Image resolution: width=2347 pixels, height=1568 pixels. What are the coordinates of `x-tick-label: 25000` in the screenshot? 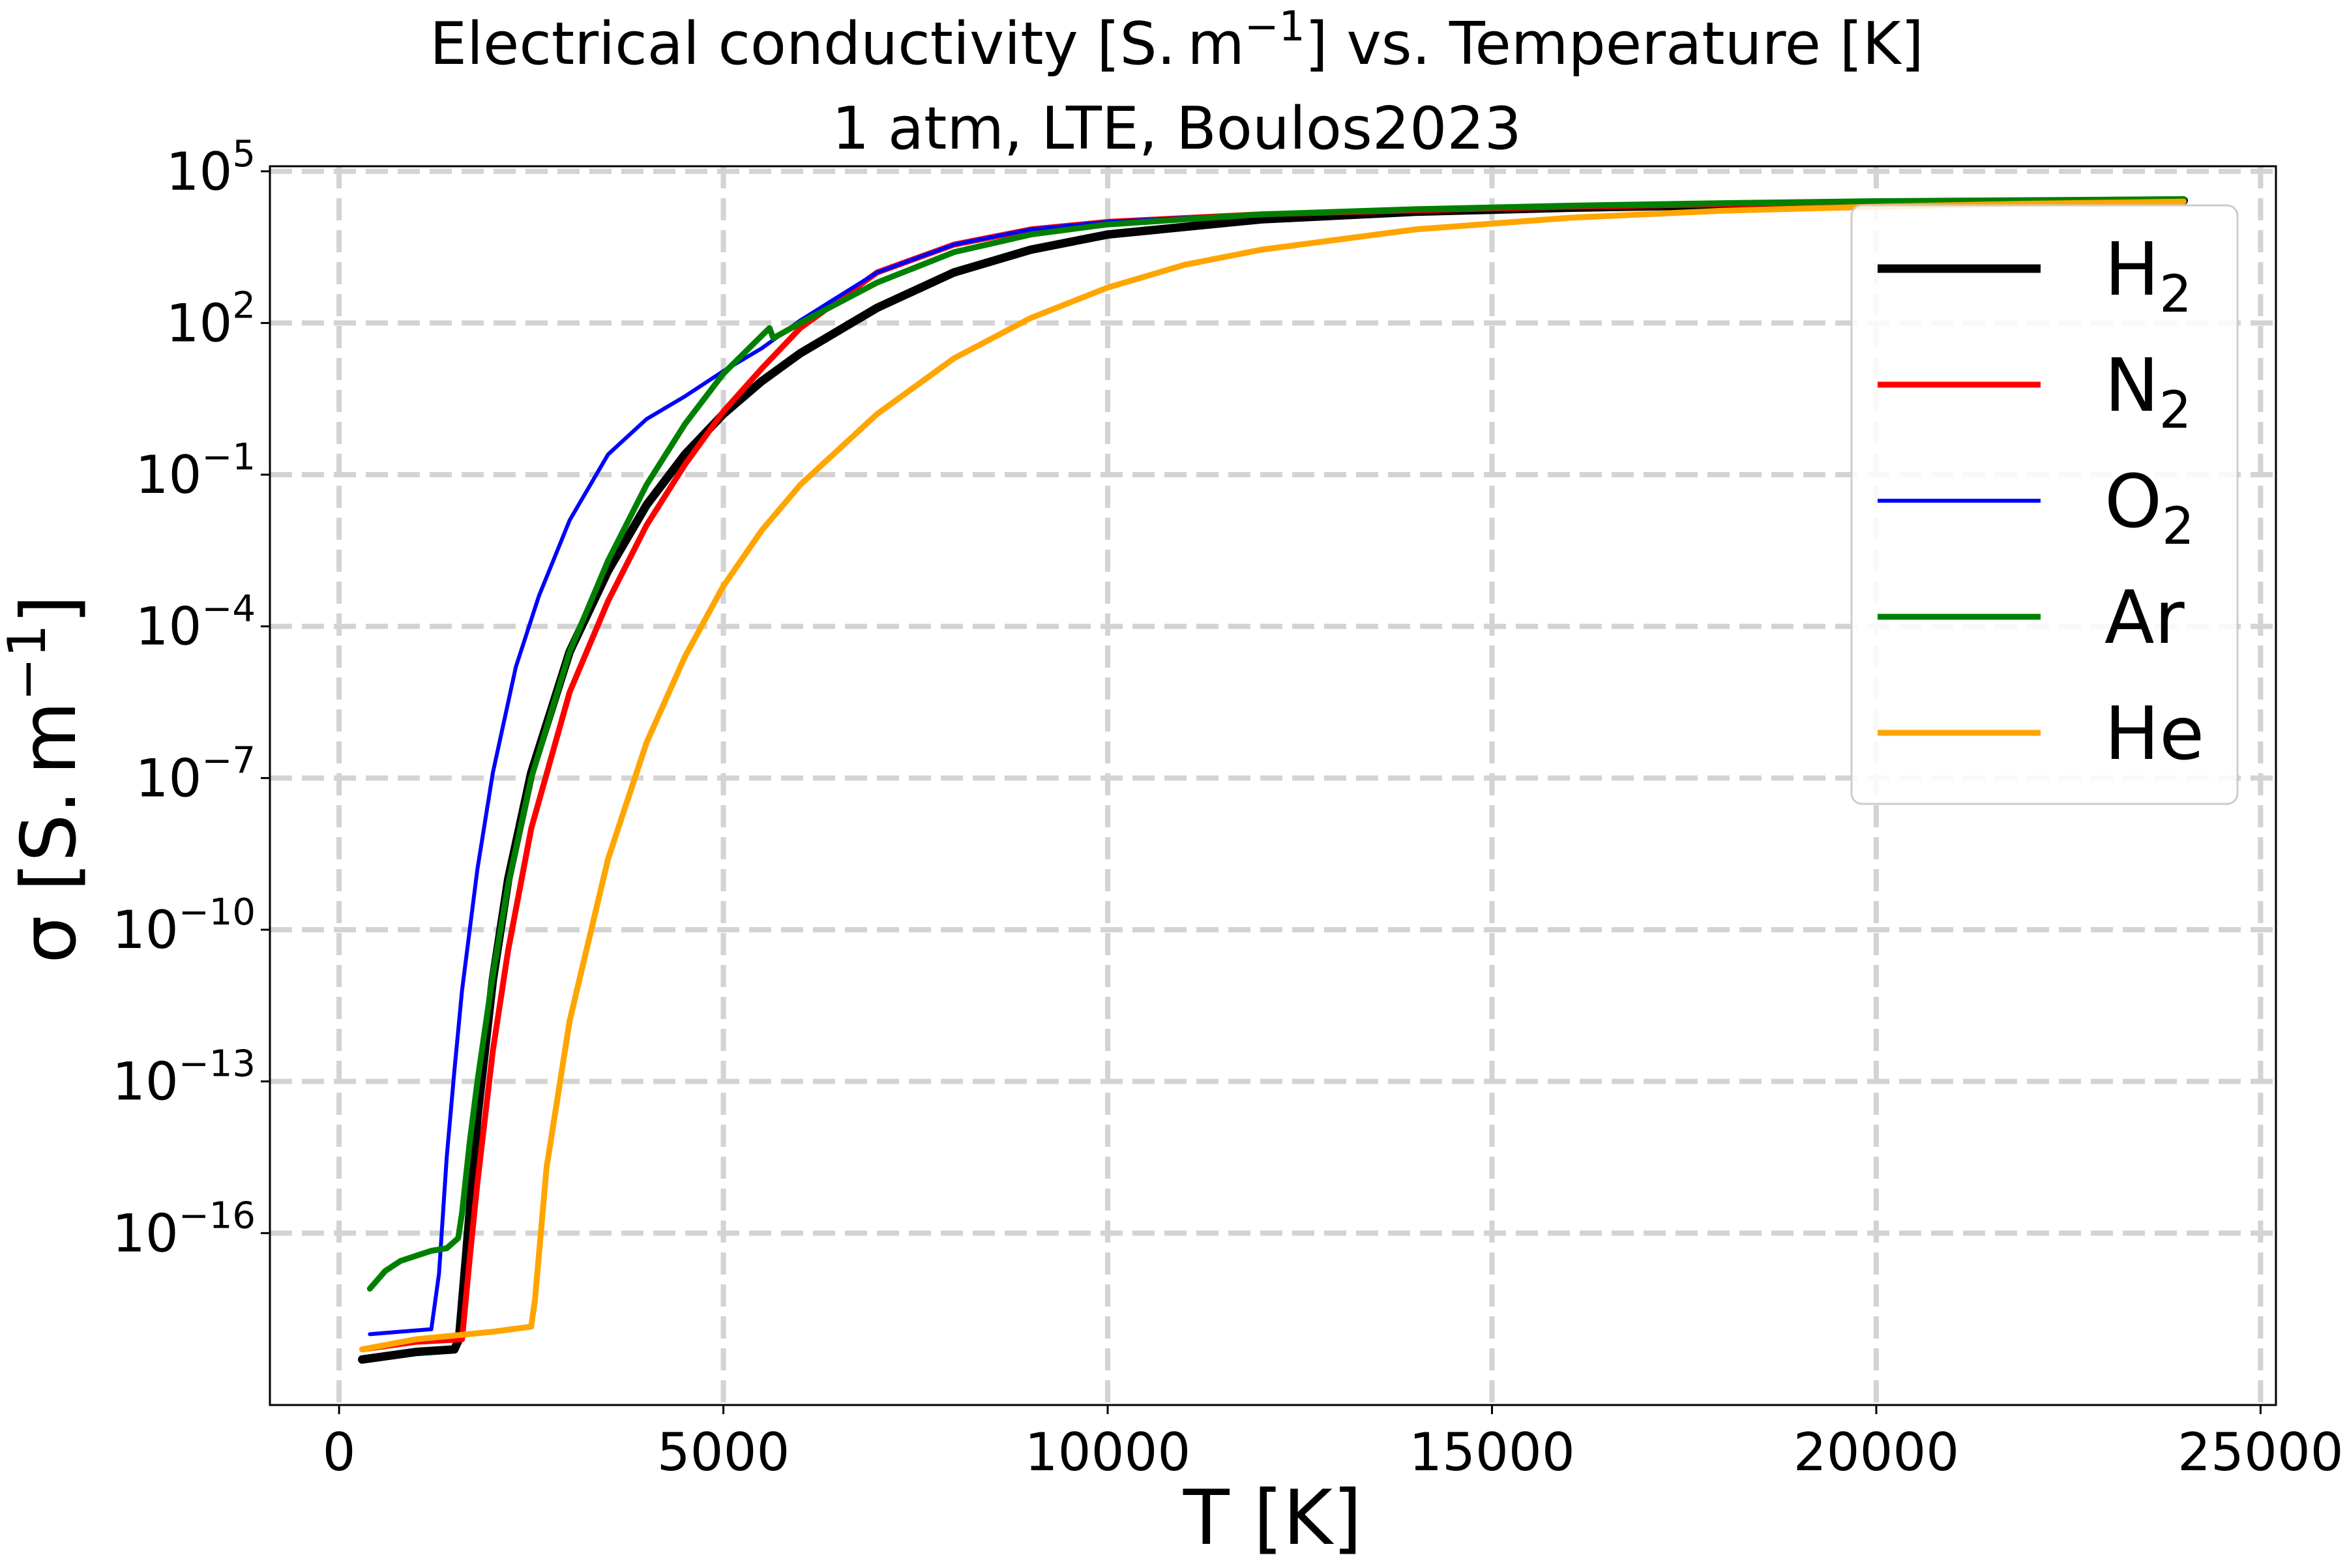 It's located at (2260, 1453).